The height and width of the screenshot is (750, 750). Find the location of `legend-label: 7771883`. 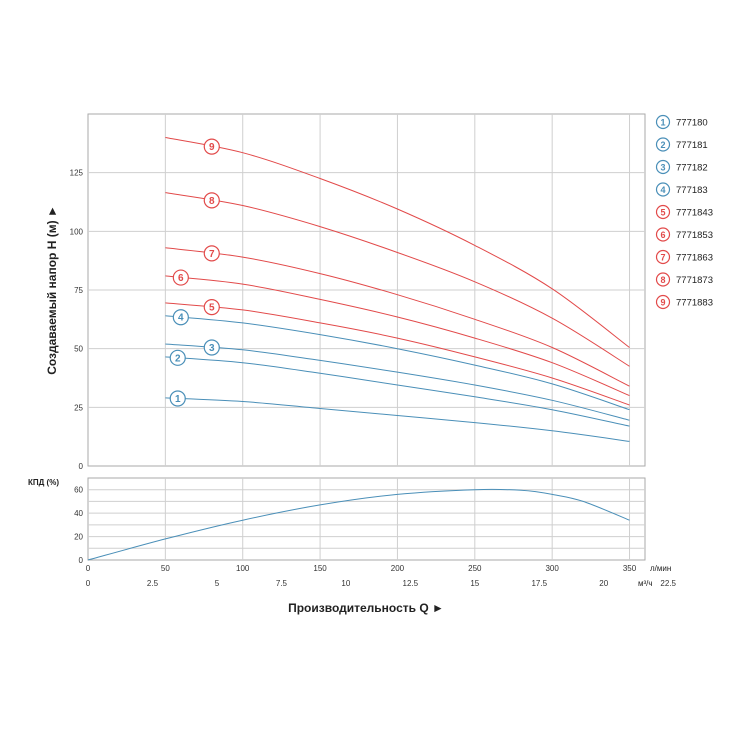

legend-label: 7771883 is located at coordinates (694, 303).